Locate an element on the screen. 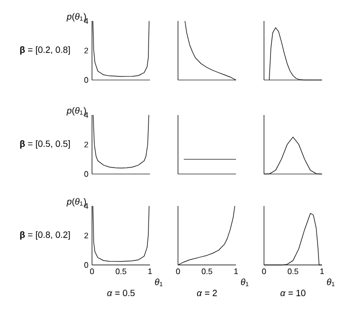 The image size is (348, 310). text: α = 0.5 is located at coordinates (121, 293).